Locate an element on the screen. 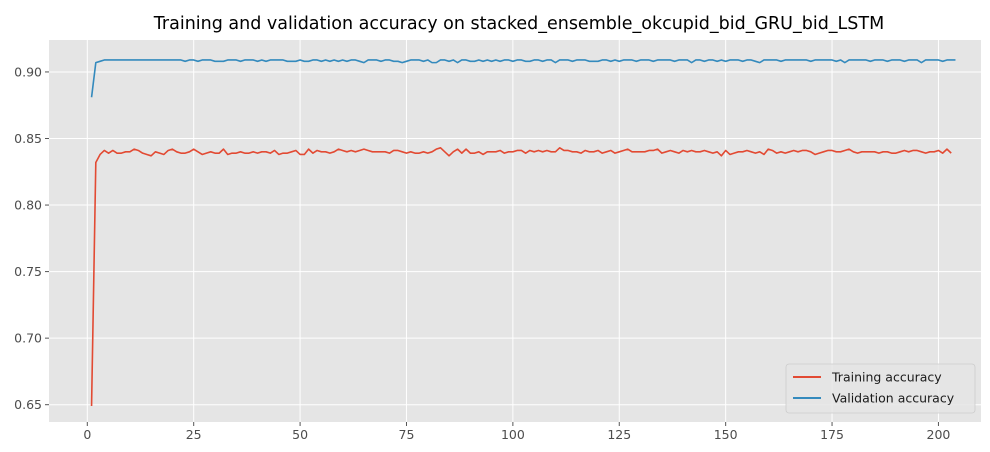 The height and width of the screenshot is (452, 990). legend: Training accuracy Validation accuracy is located at coordinates (880, 388).